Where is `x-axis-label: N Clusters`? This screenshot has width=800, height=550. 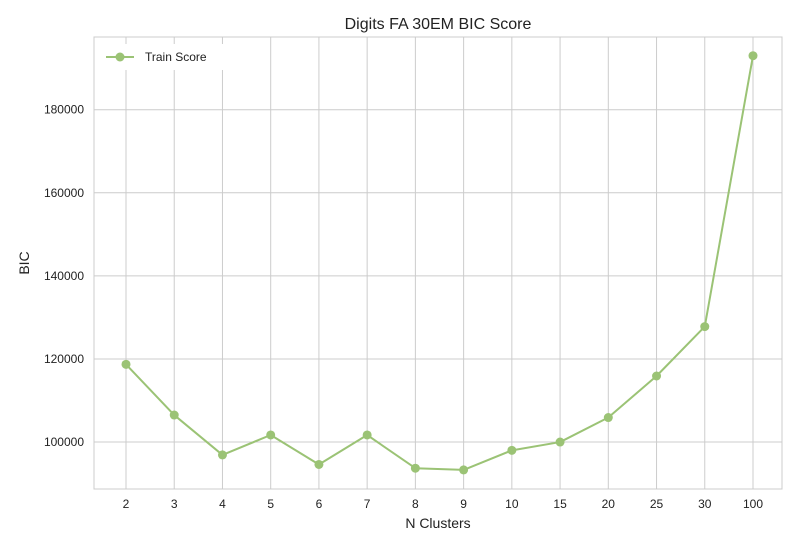
x-axis-label: N Clusters is located at coordinates (437, 523).